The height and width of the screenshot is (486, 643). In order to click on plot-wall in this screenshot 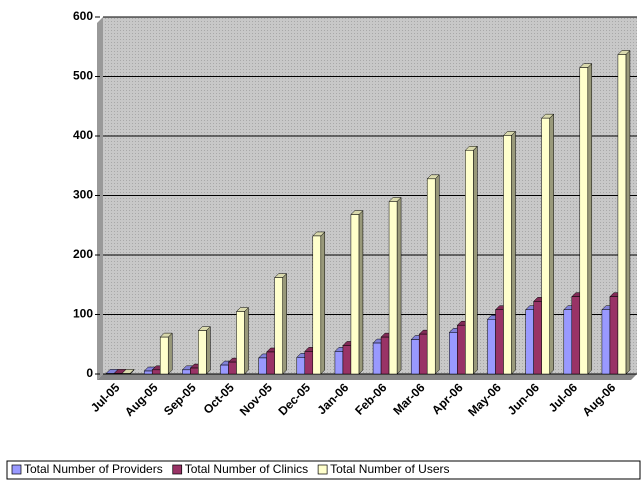, I will do `click(100, 198)`.